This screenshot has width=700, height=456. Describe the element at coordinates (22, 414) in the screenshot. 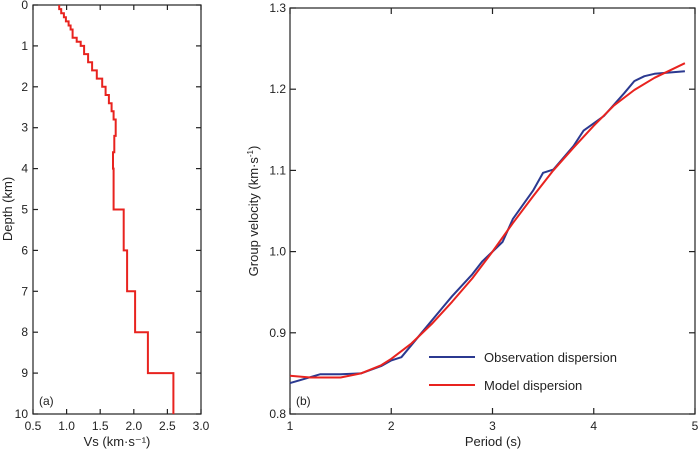

I see `y-tick-label: 10` at that location.